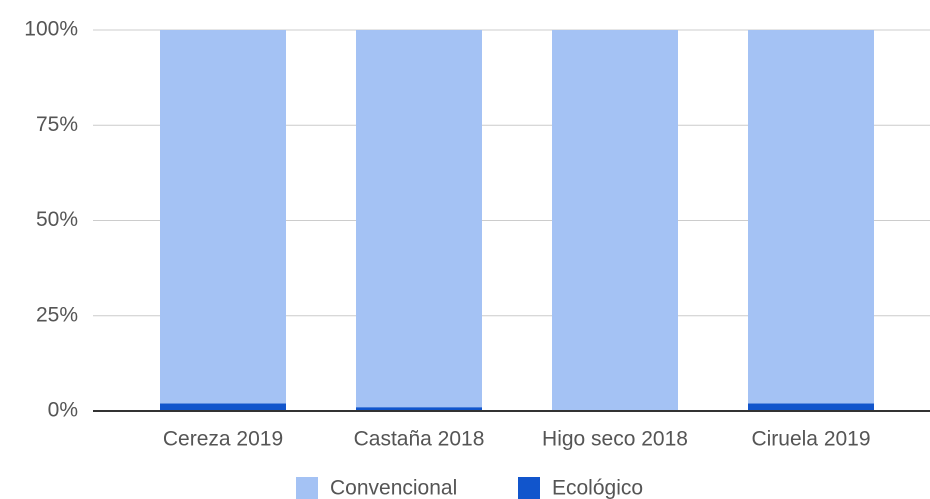  I want to click on x-tick-label: Ciruela 2019, so click(810, 439).